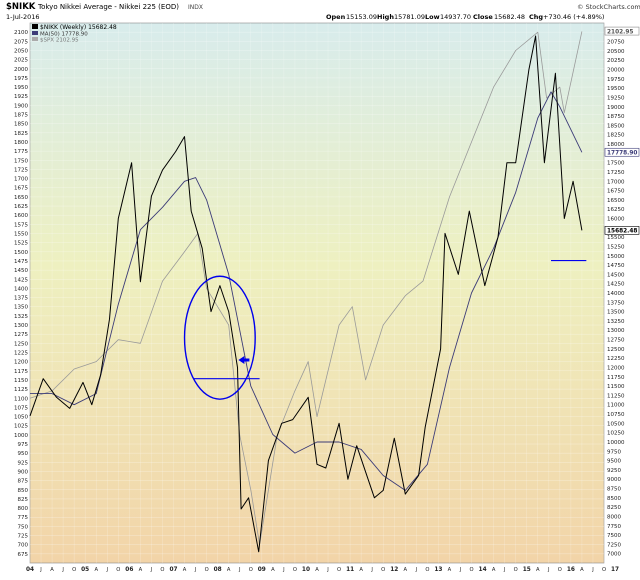 The width and height of the screenshot is (640, 580). What do you see at coordinates (455, 17) in the screenshot?
I see `low-value: 14937.70` at bounding box center [455, 17].